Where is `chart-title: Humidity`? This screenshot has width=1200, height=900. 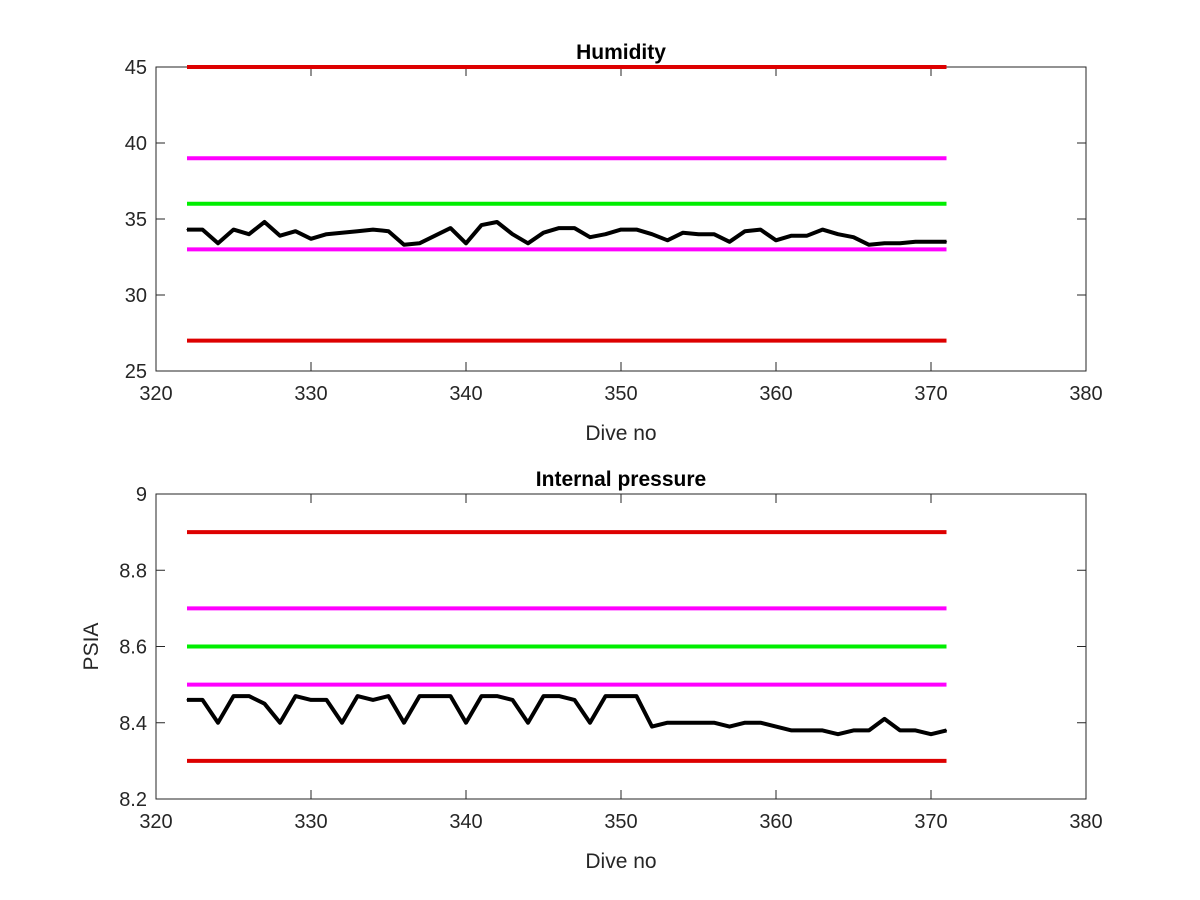 chart-title: Humidity is located at coordinates (621, 52).